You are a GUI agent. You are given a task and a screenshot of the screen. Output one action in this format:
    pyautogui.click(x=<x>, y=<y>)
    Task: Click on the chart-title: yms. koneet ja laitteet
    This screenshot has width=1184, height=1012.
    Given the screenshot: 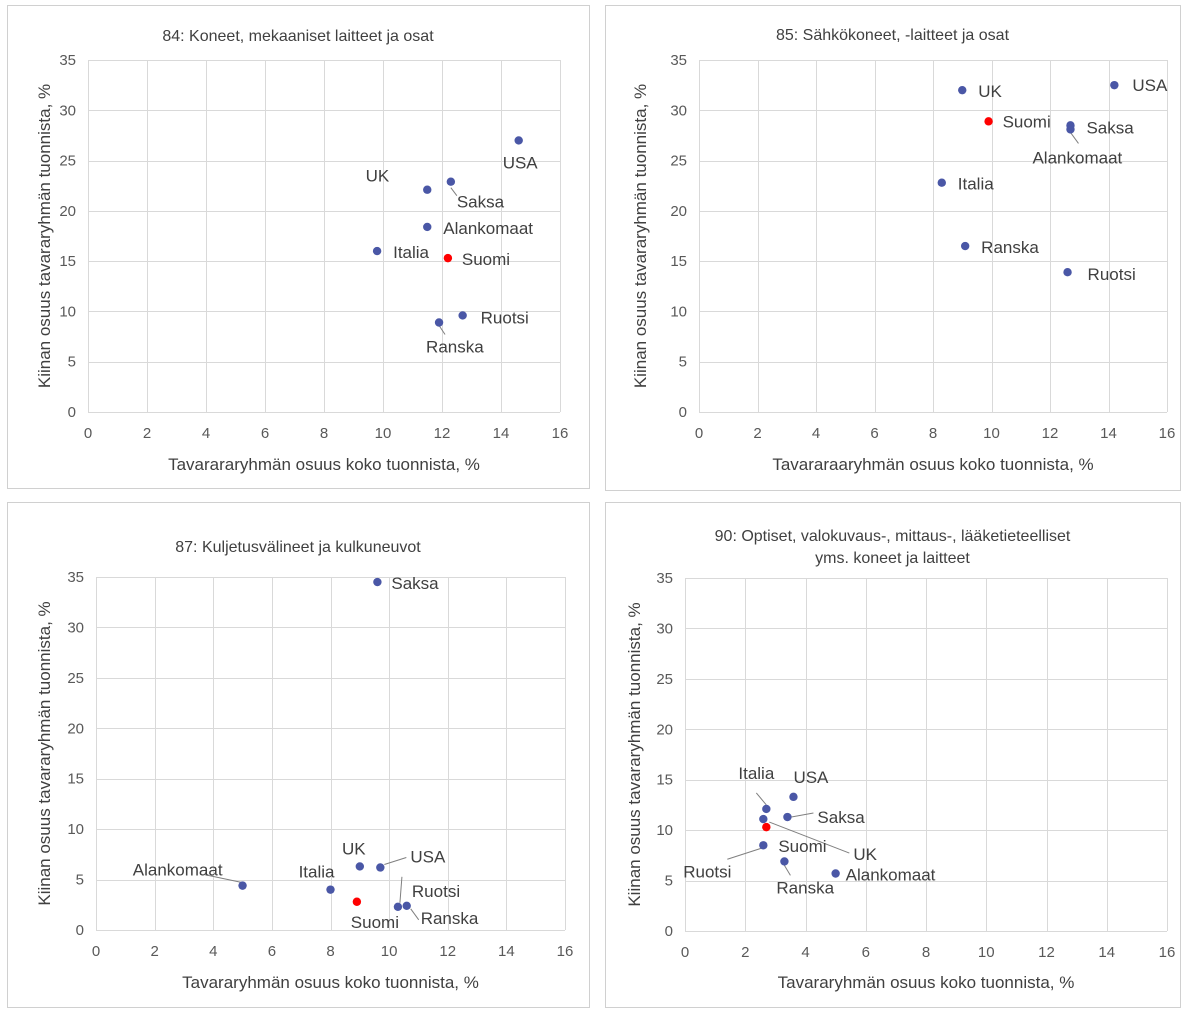 What is the action you would take?
    pyautogui.click(x=892, y=558)
    